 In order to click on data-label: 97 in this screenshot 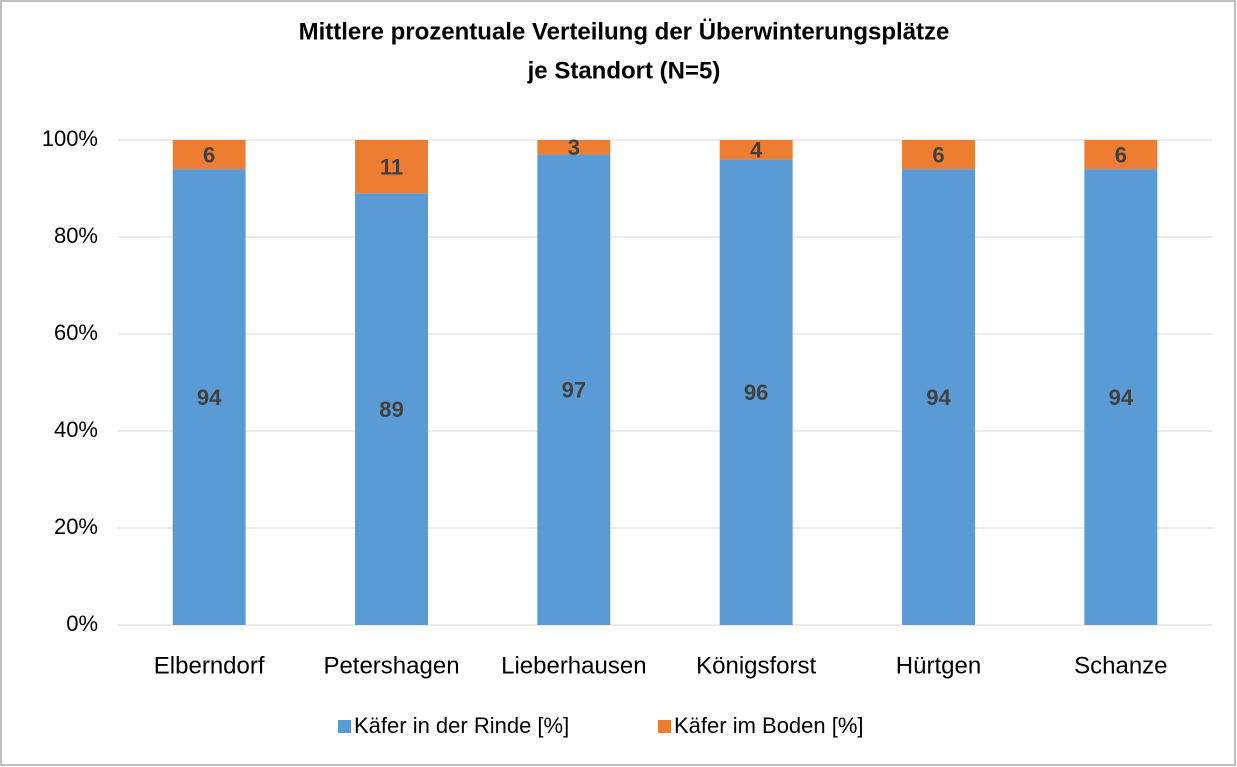, I will do `click(574, 390)`.